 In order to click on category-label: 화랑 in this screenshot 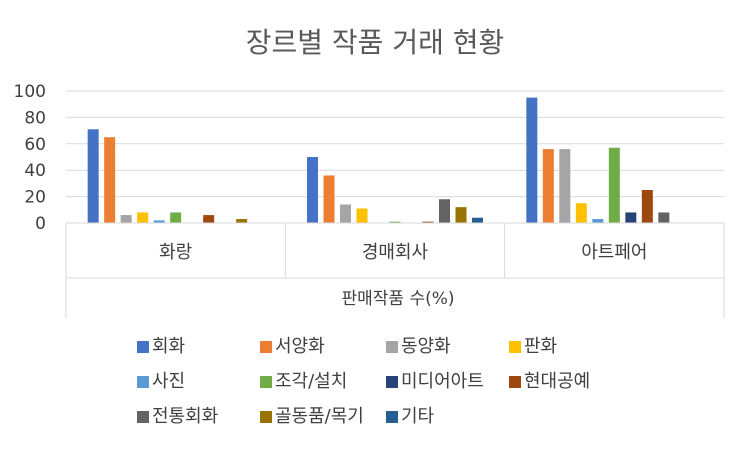, I will do `click(175, 252)`.